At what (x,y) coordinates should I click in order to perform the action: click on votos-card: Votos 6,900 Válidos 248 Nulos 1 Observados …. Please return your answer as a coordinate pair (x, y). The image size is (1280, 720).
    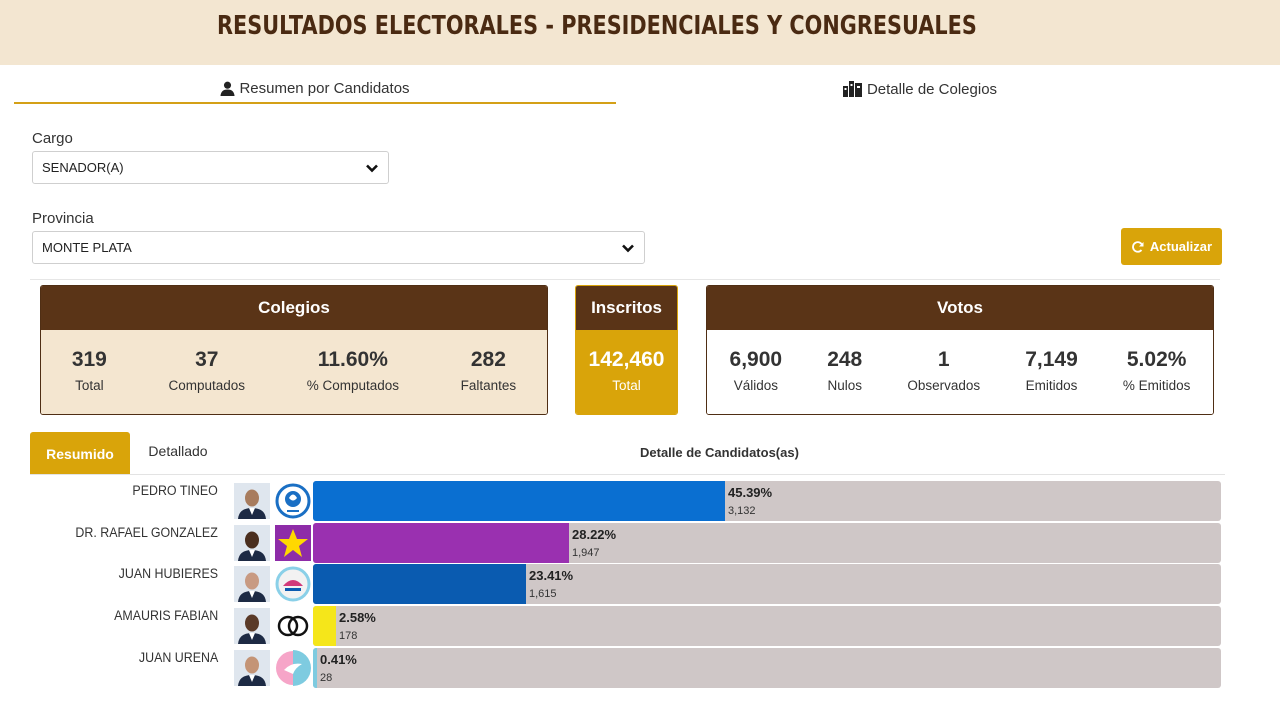
    Looking at the image, I should click on (960, 350).